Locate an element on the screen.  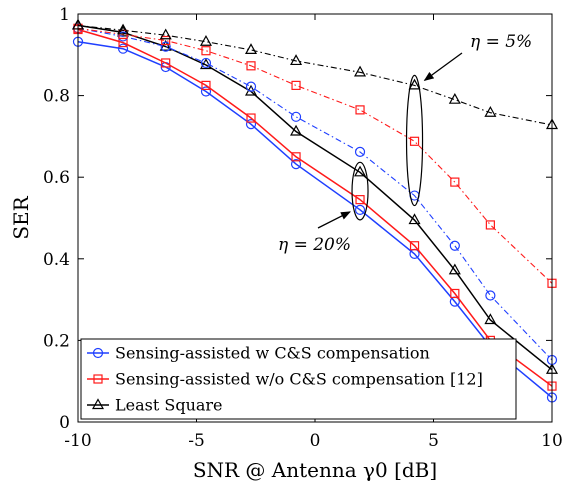
x-tick-label: -10 is located at coordinates (77, 441).